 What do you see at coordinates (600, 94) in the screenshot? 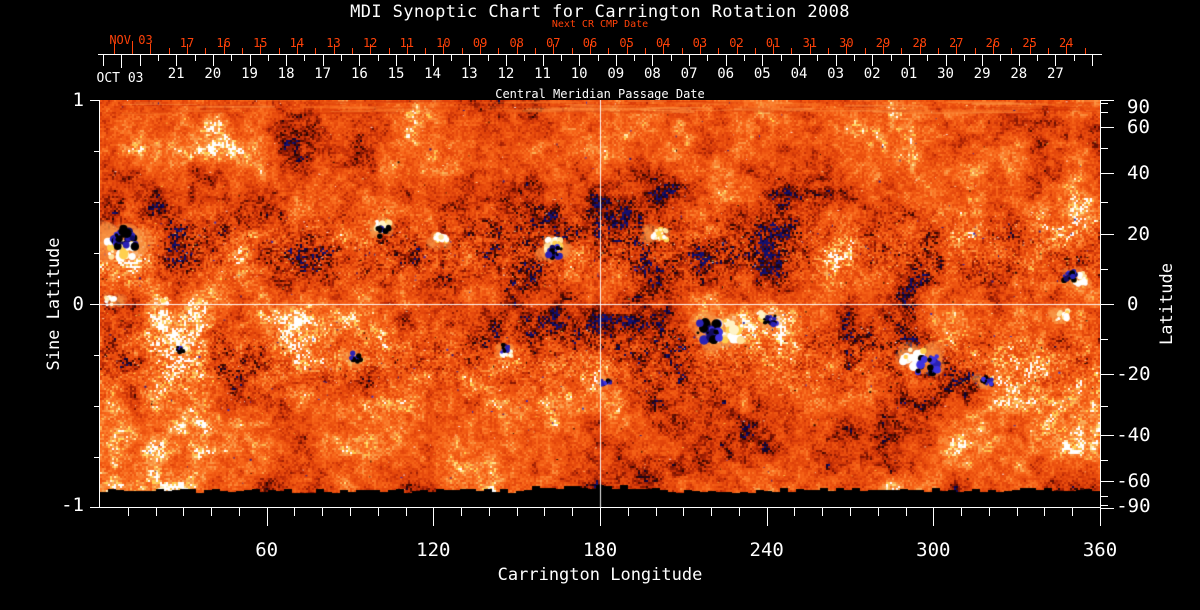
I see `cmp-annotation: Central Meridian Passage Date` at bounding box center [600, 94].